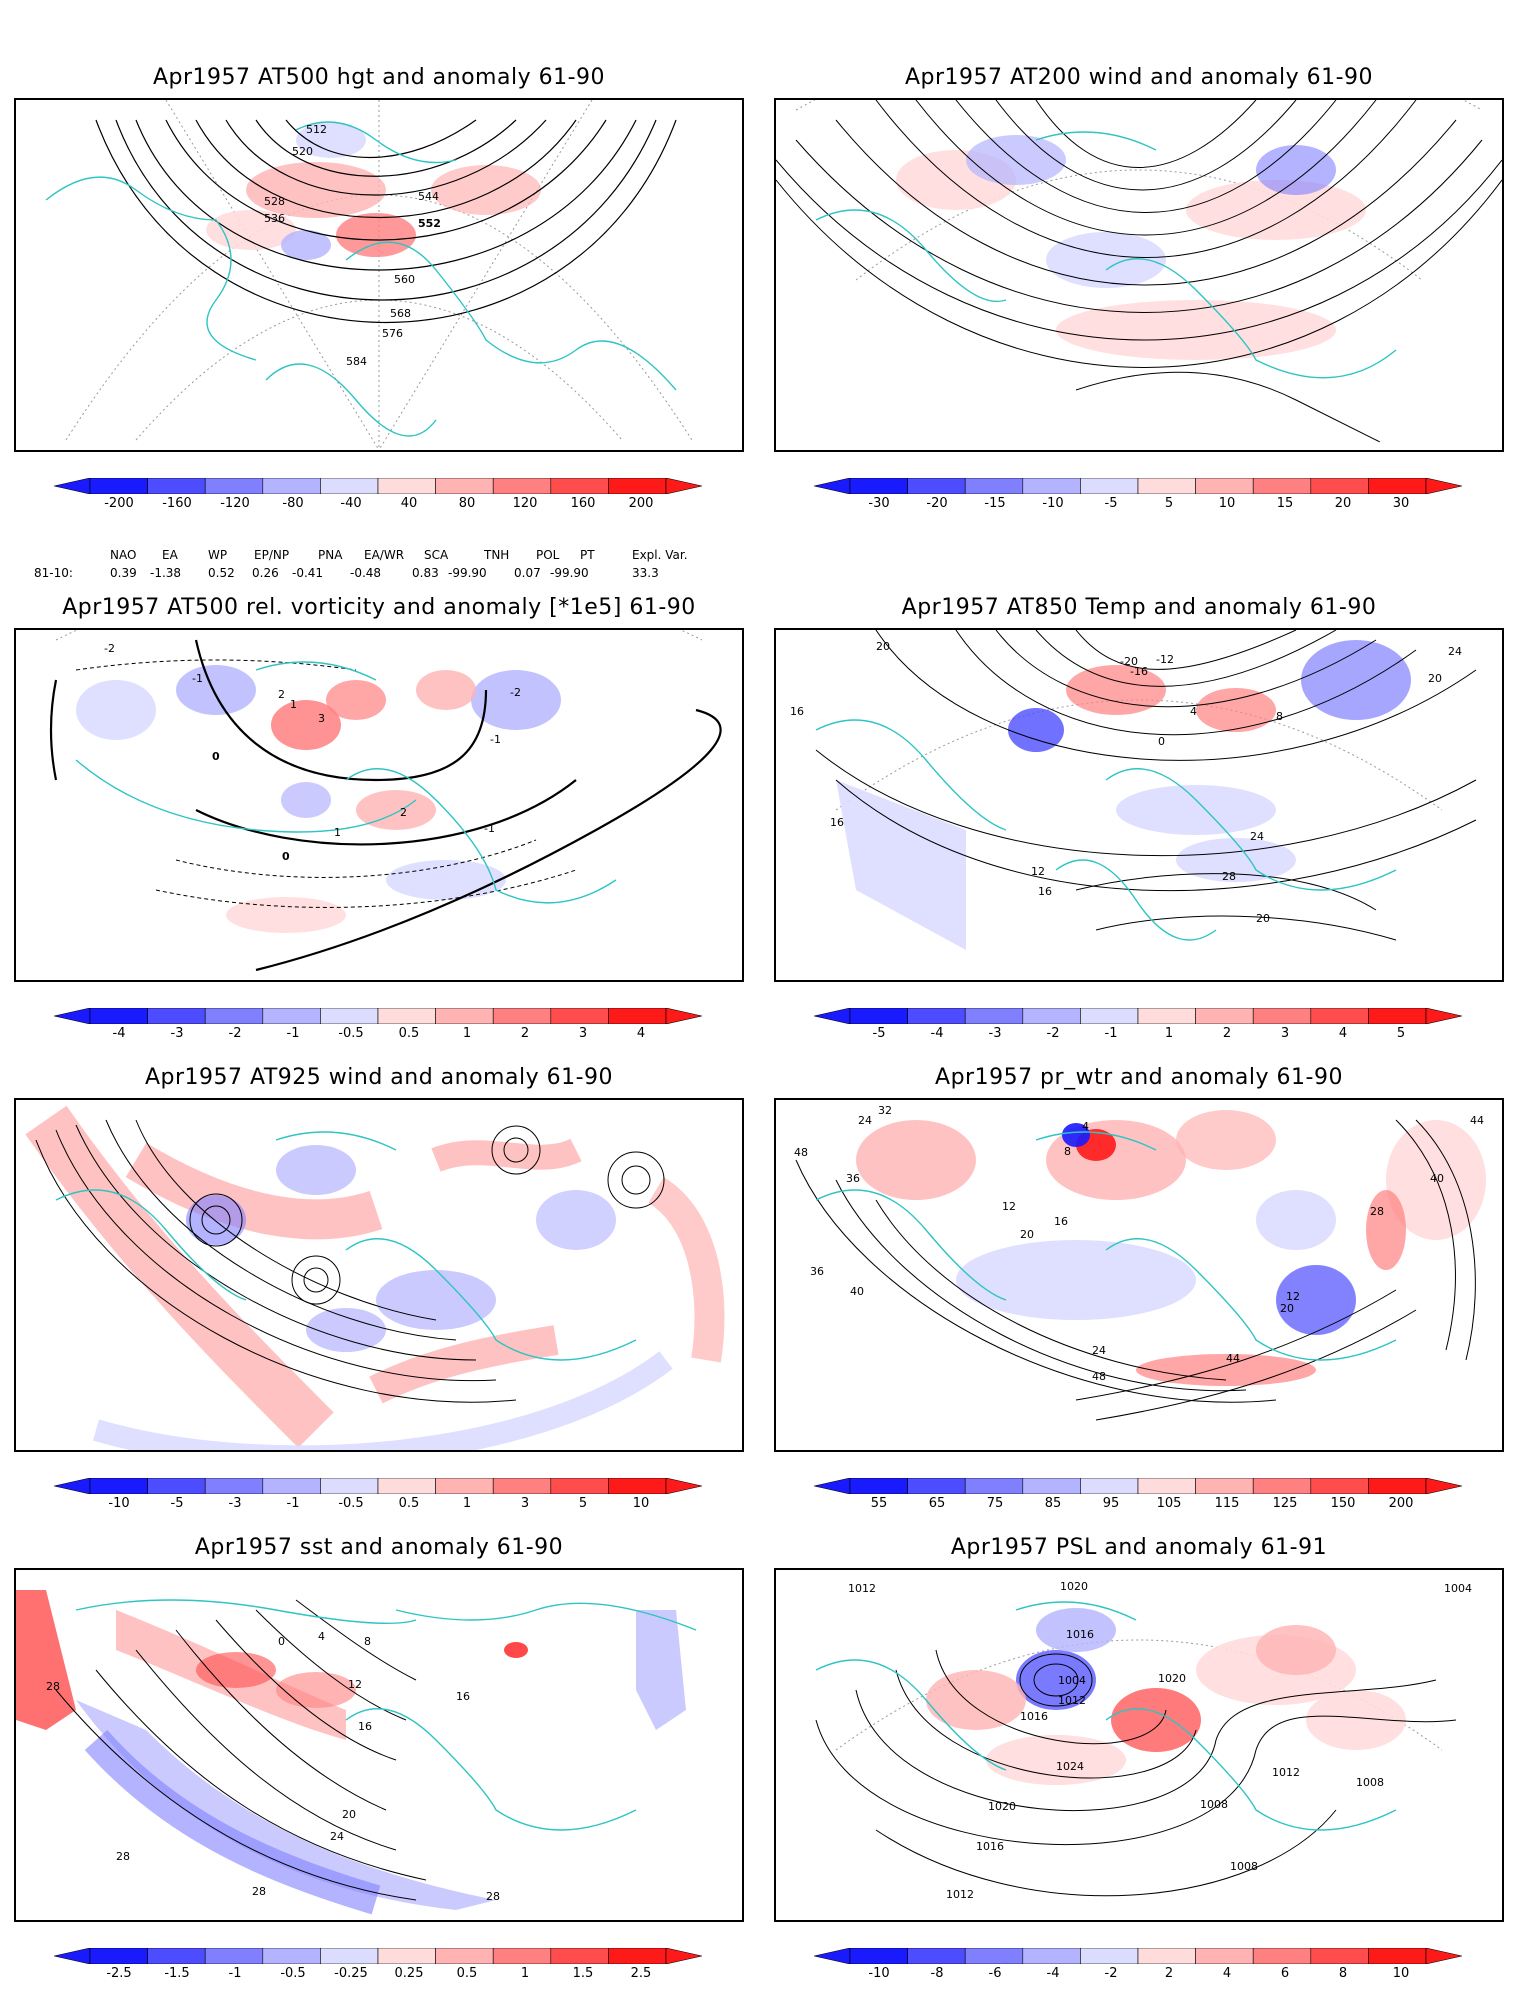  I want to click on index-name: SCA, so click(436, 555).